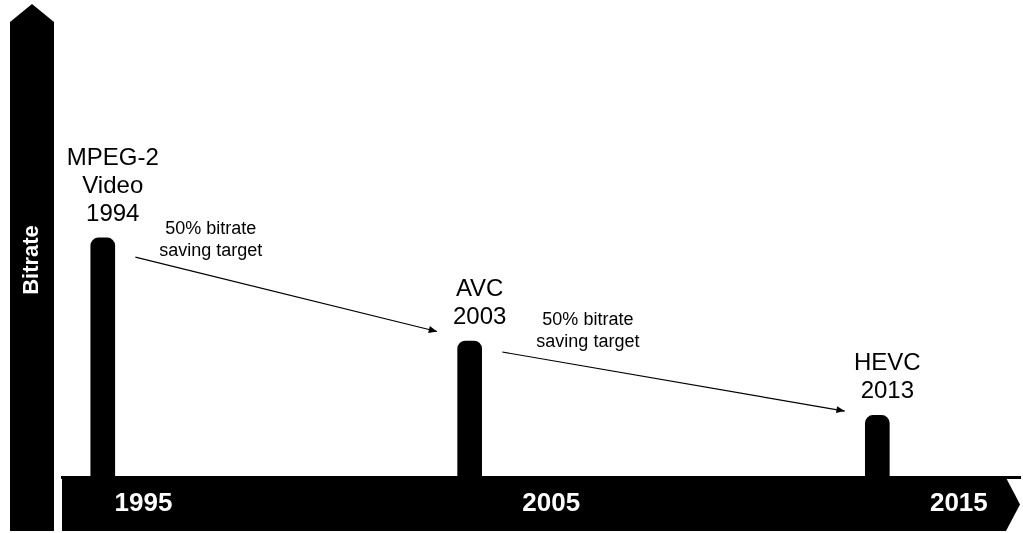 This screenshot has width=1023, height=533. I want to click on x-tick-label: 1995, so click(143, 501).